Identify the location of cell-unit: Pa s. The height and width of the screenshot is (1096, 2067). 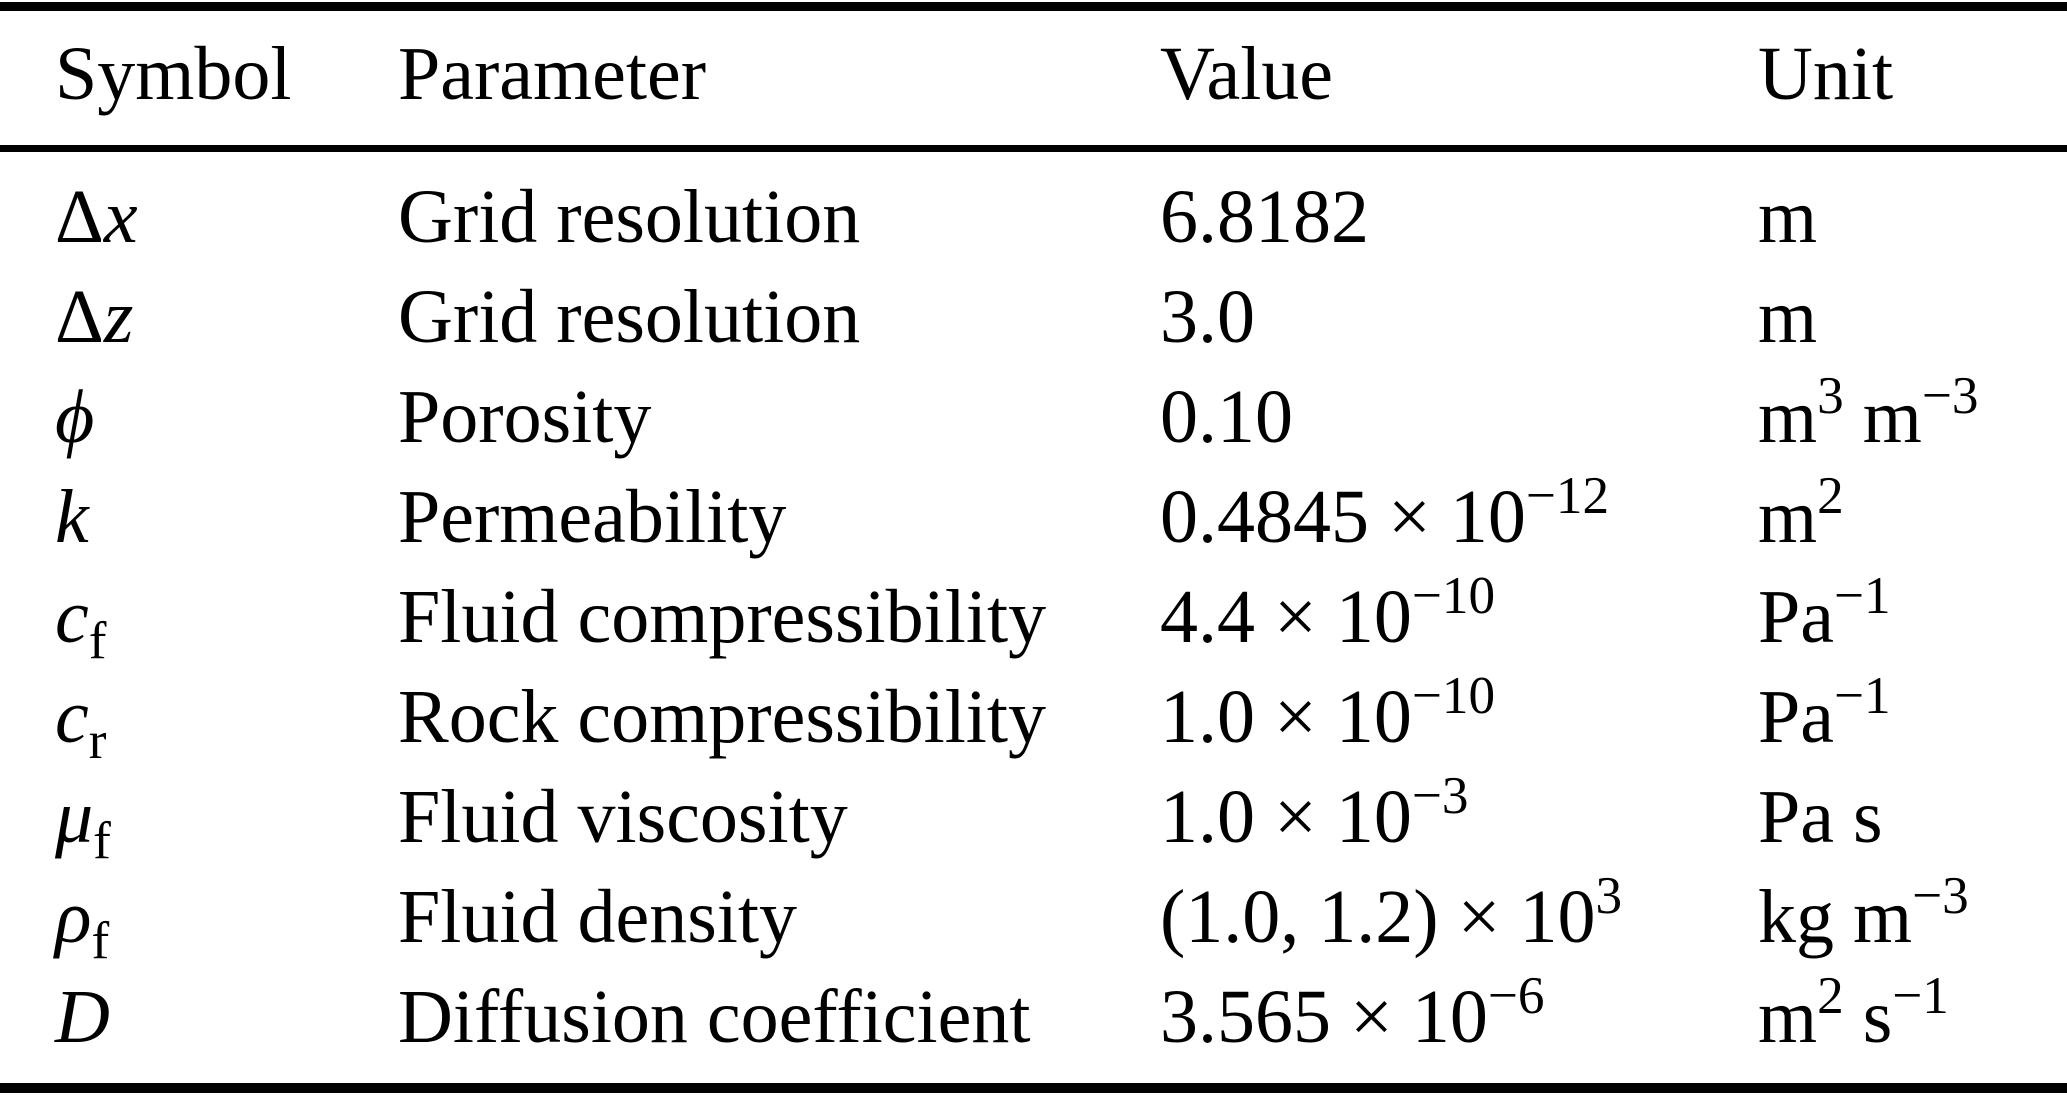
(1820, 817).